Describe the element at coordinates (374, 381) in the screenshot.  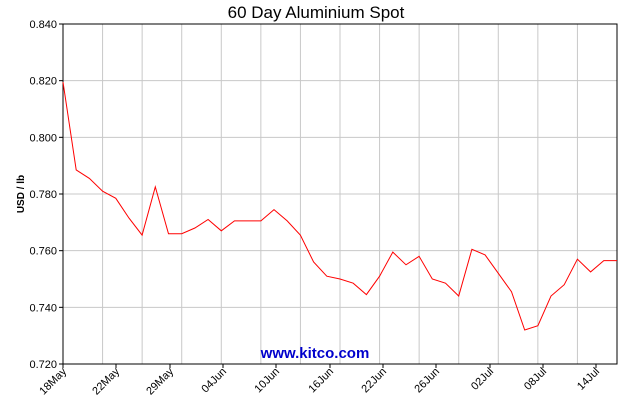
I see `x-tick-label: 22Jun` at that location.